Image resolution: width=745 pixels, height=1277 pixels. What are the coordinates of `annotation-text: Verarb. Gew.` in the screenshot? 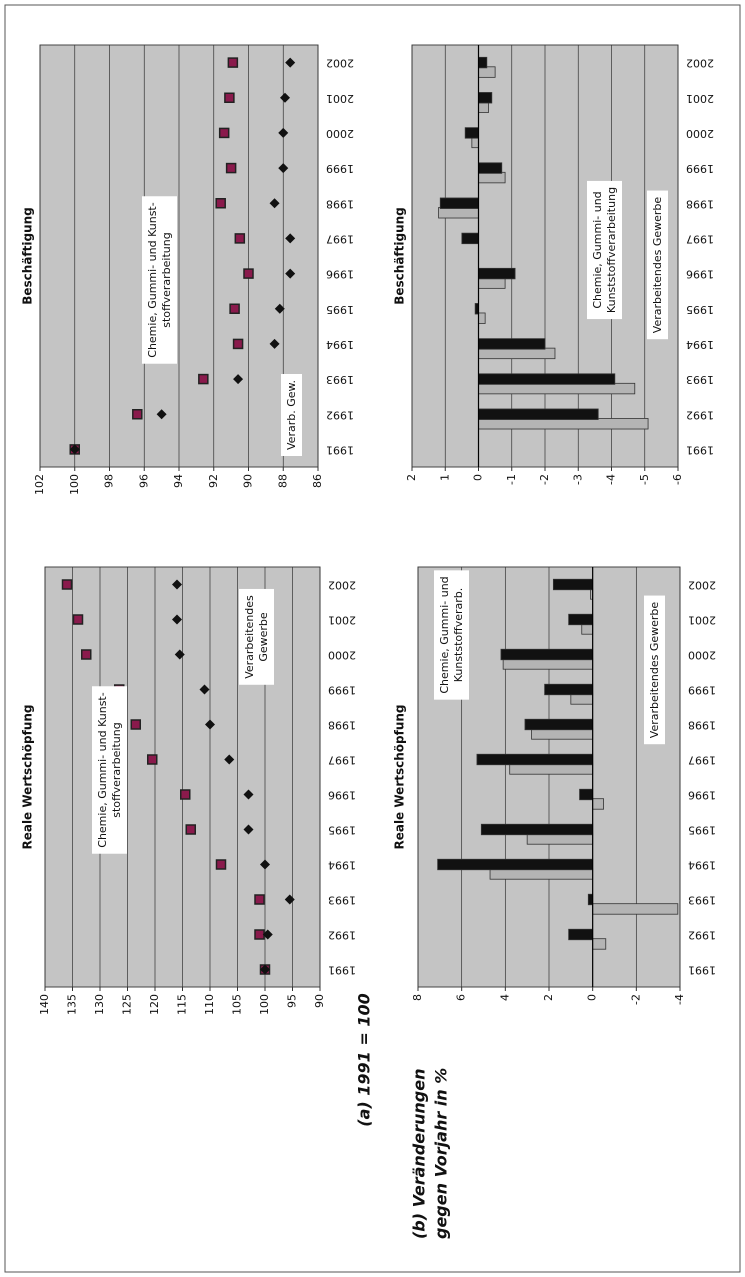 It's located at (291, 415).